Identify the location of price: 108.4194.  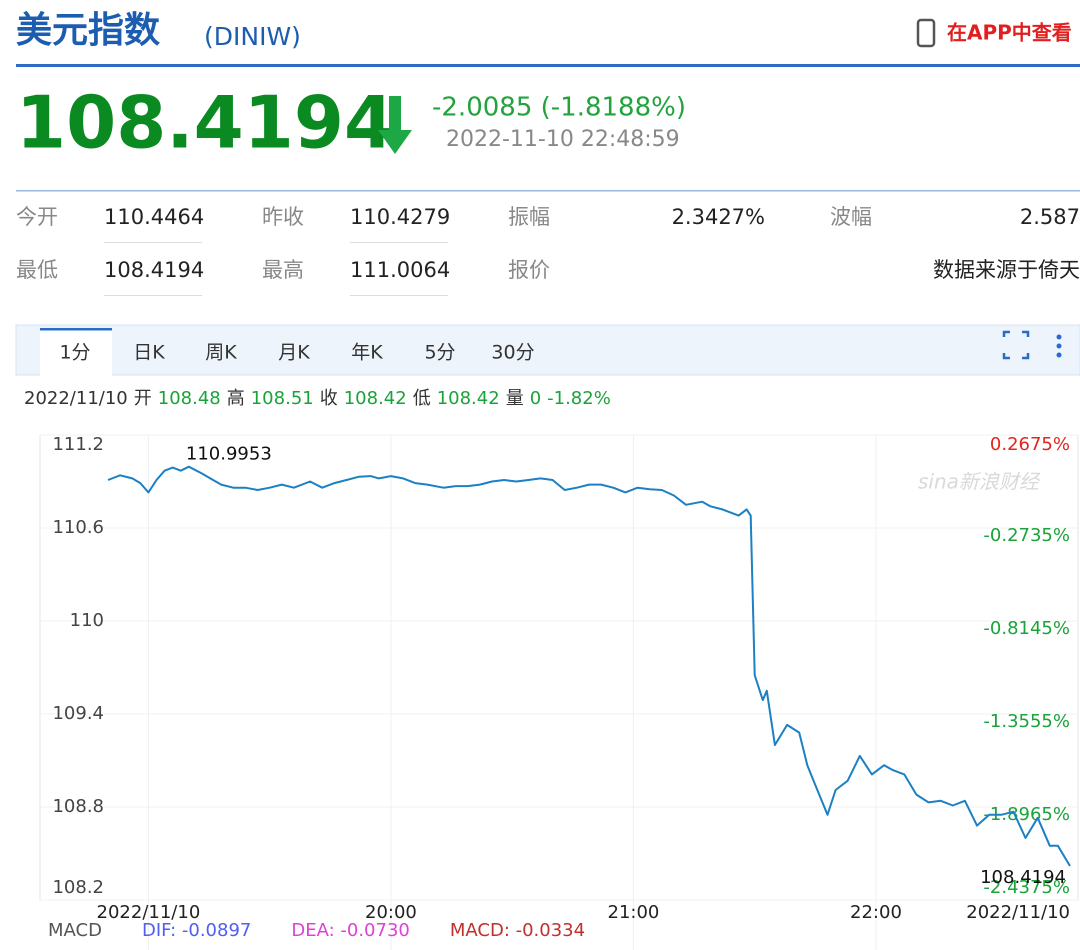
(205, 123).